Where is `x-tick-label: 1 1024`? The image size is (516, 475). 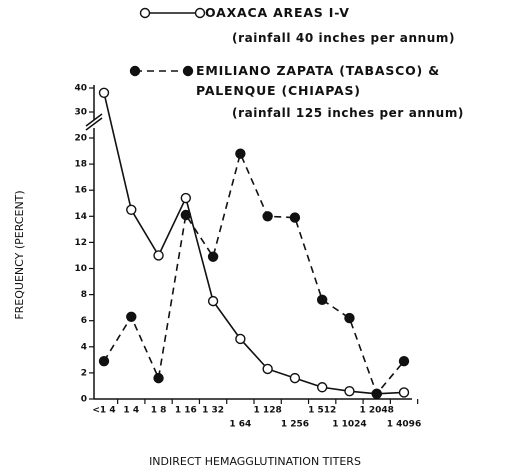 x-tick-label: 1 1024 is located at coordinates (349, 425).